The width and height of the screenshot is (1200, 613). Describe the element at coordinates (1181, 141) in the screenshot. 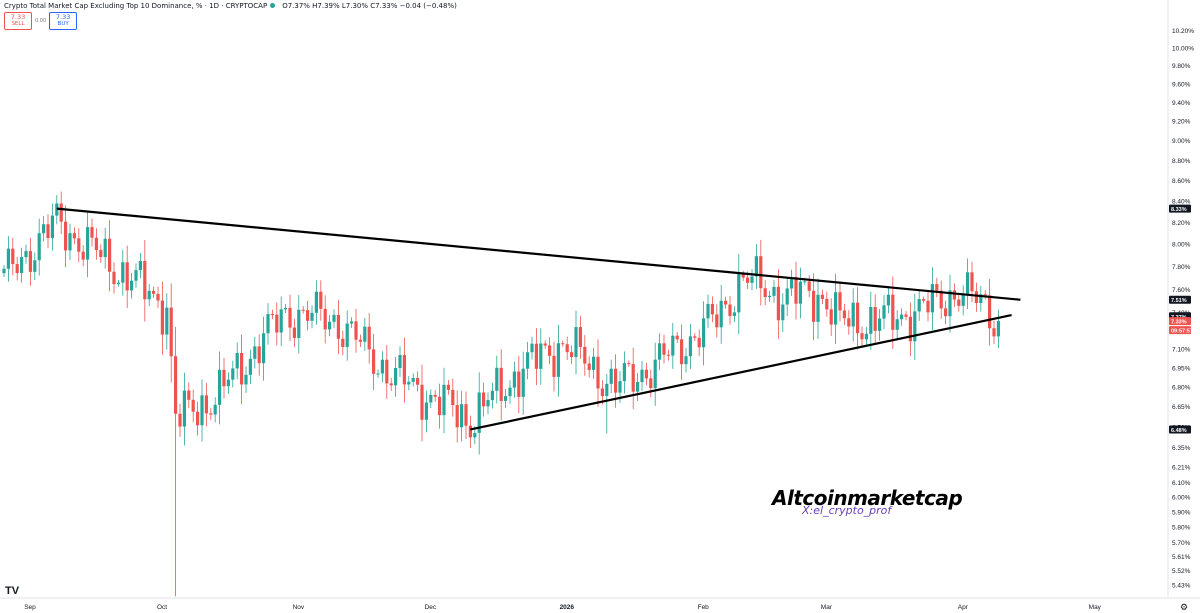

I see `price-tick-label: 9.00%` at that location.